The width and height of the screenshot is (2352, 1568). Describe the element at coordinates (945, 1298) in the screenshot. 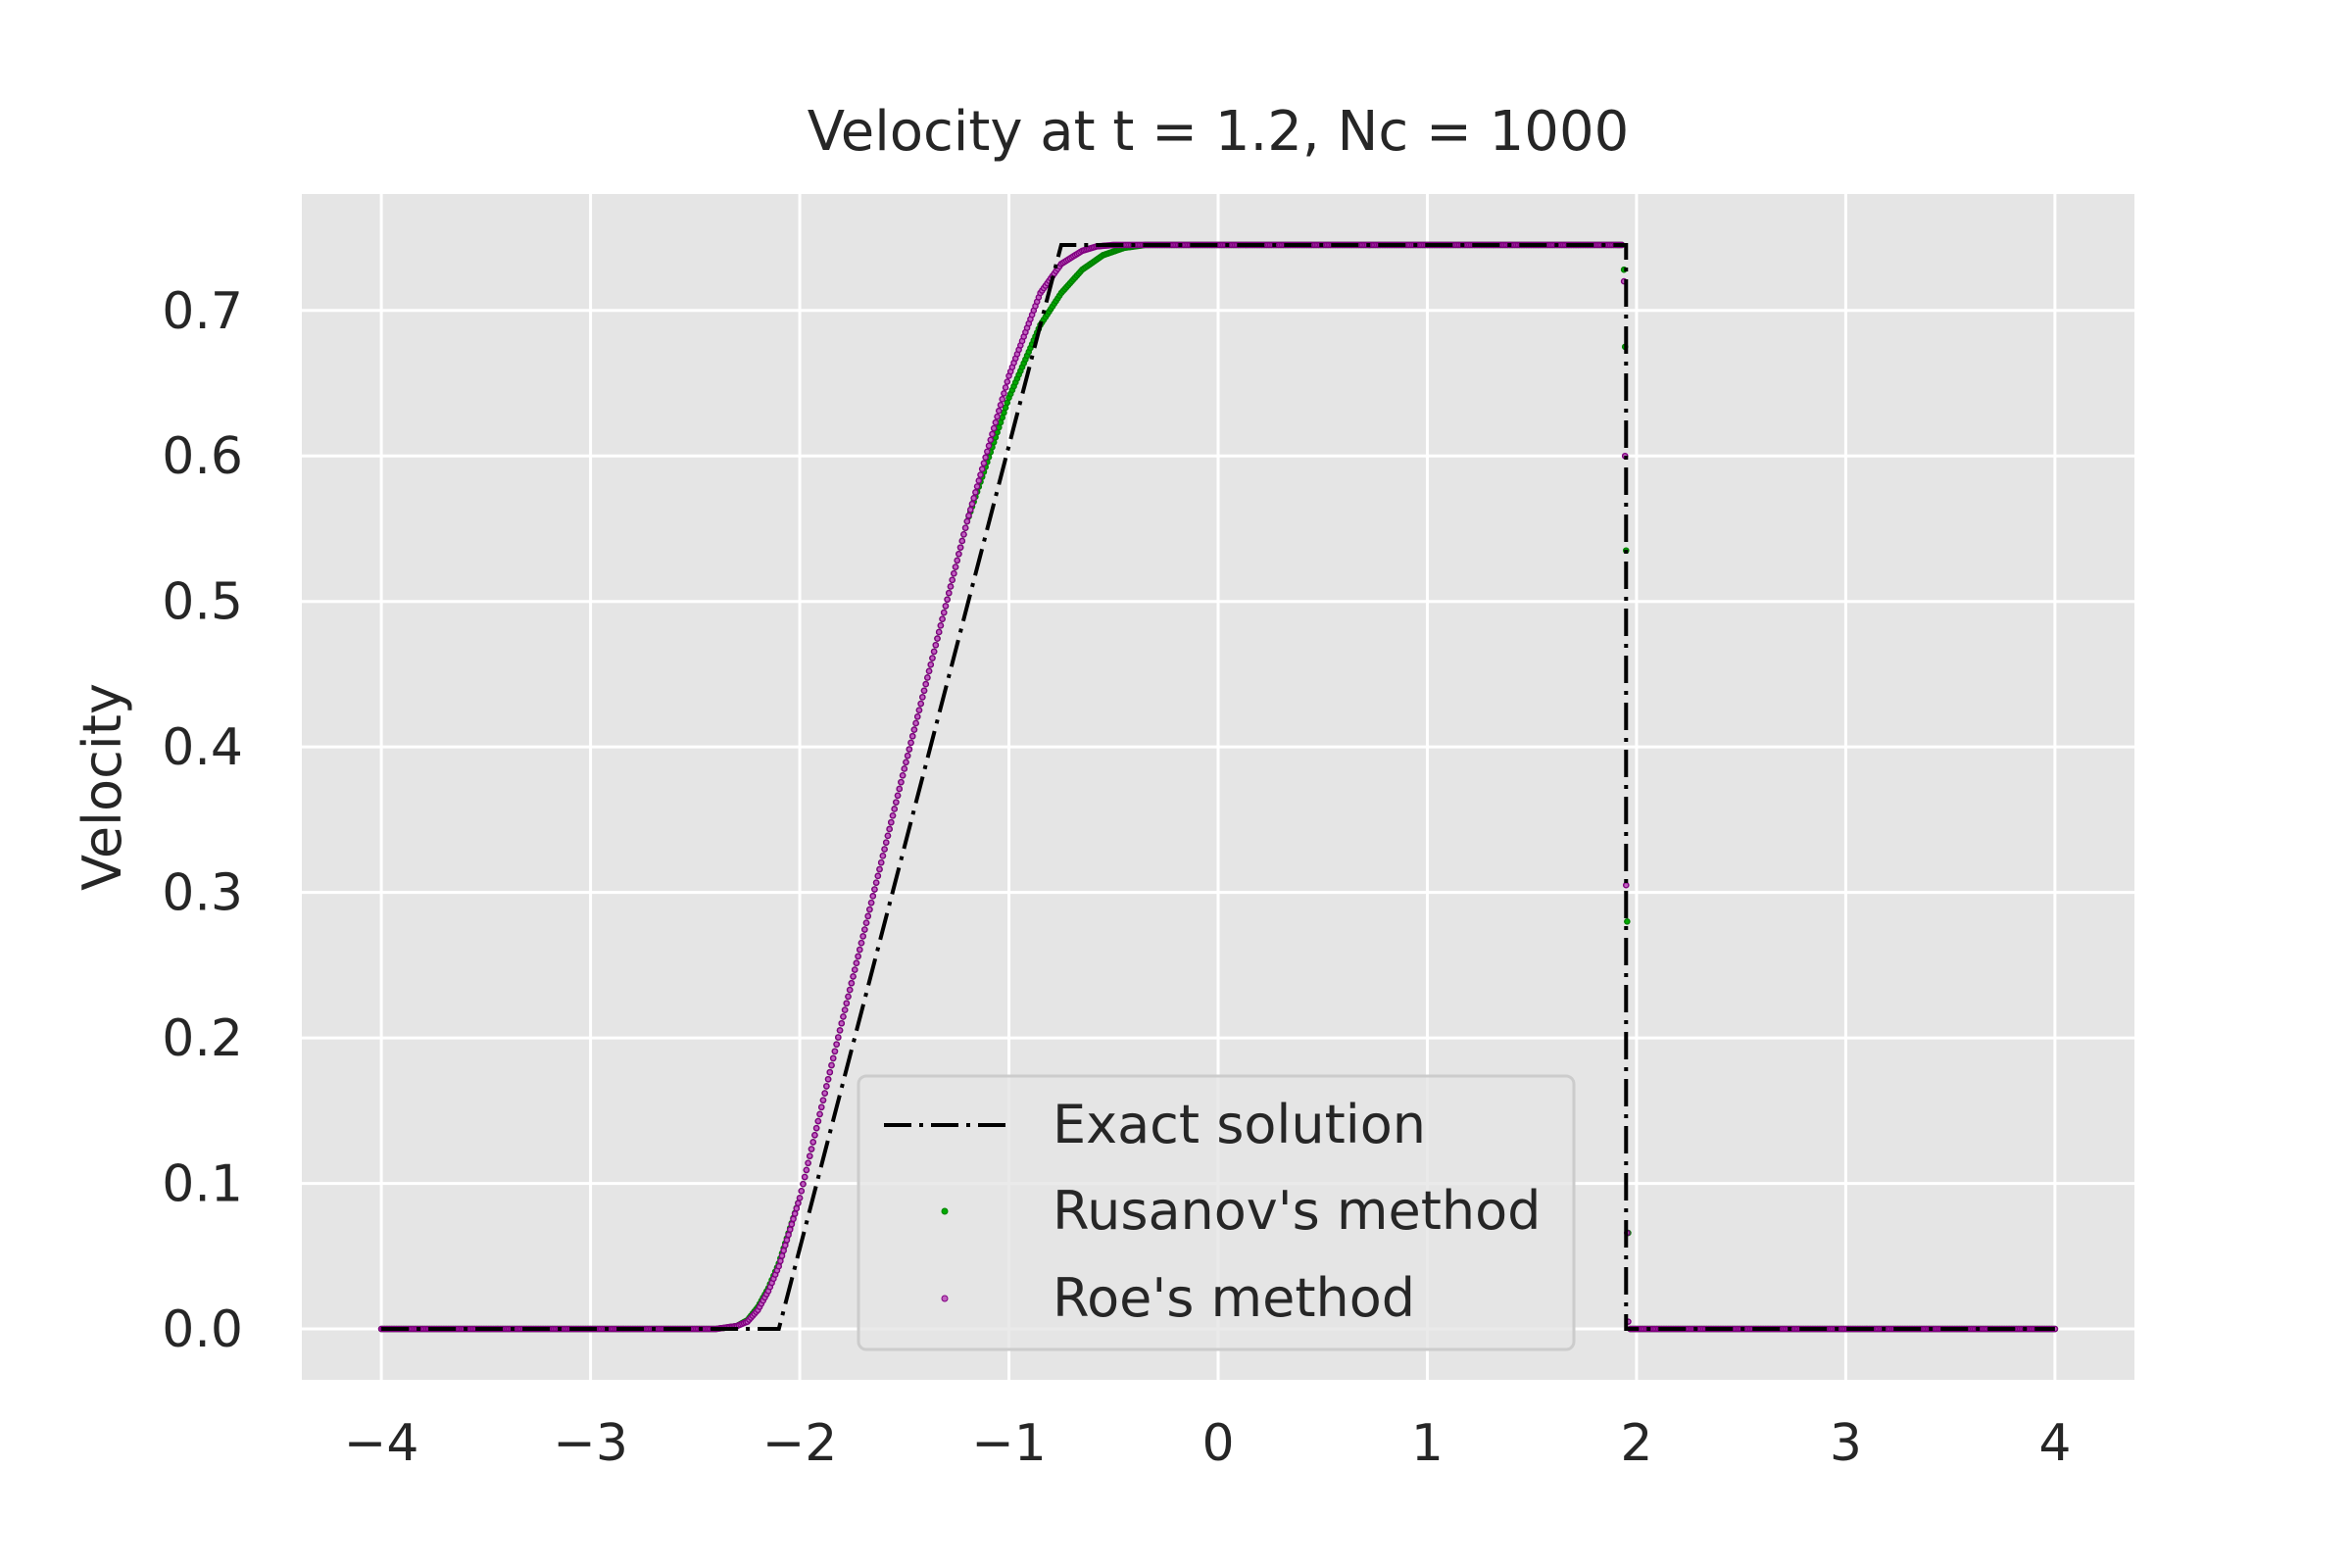

I see `legend-roe-marker` at that location.